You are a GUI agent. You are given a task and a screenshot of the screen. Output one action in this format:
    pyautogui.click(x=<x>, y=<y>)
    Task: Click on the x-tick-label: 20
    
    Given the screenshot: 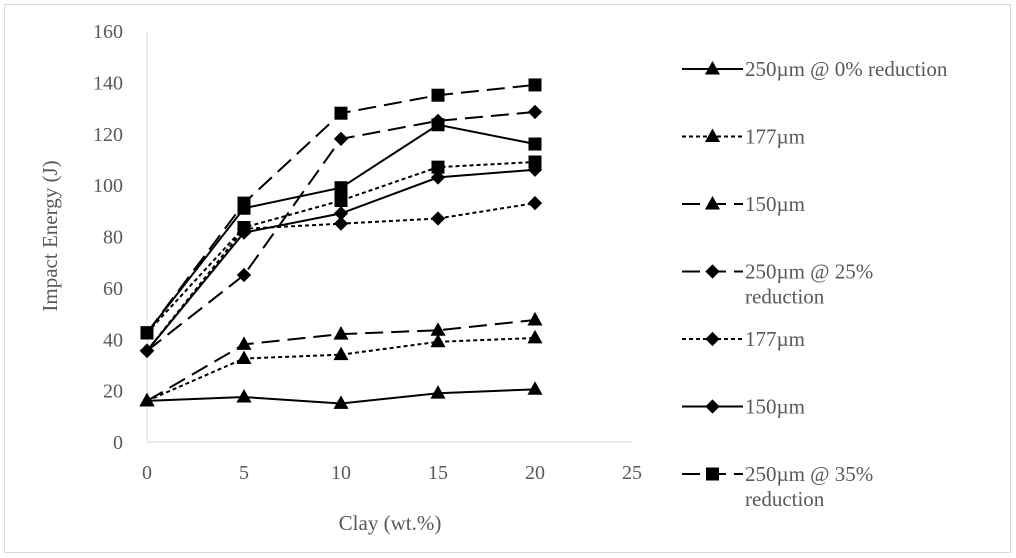 What is the action you would take?
    pyautogui.click(x=535, y=473)
    